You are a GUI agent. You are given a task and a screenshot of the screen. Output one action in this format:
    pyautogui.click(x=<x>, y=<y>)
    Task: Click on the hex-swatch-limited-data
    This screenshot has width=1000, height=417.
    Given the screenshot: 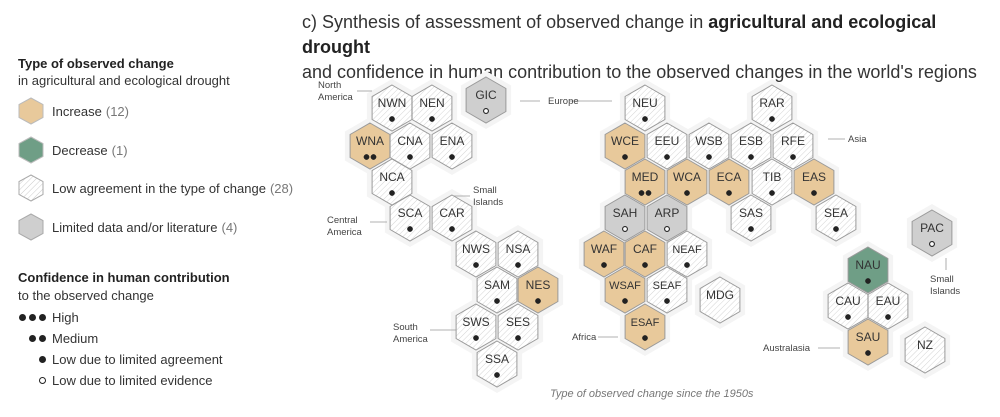 What is the action you would take?
    pyautogui.click(x=31, y=227)
    